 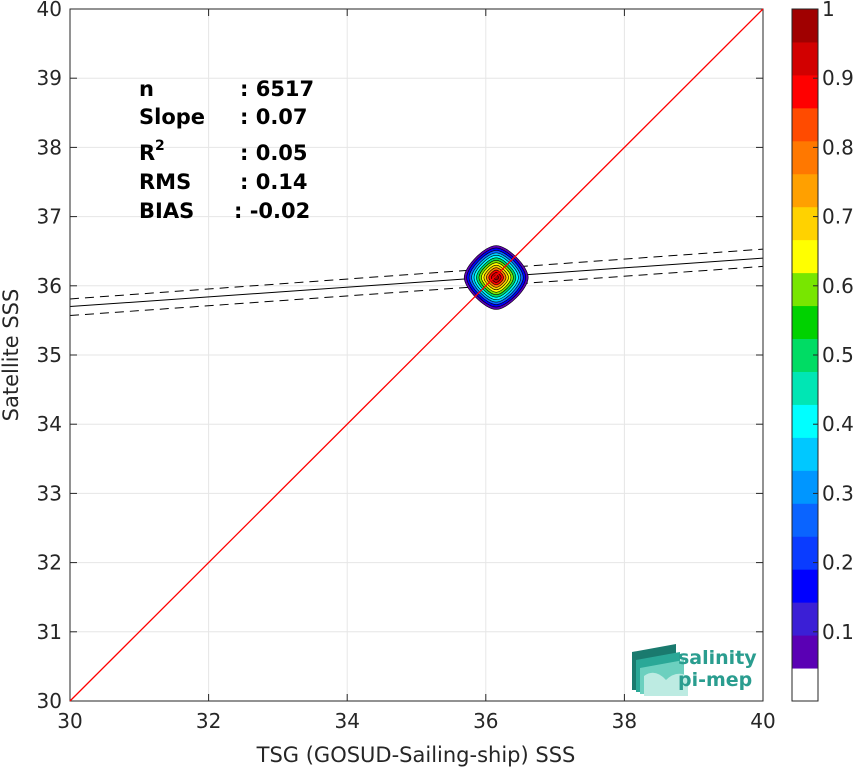 I want to click on stat-r2-superscript: 2, so click(x=160, y=146).